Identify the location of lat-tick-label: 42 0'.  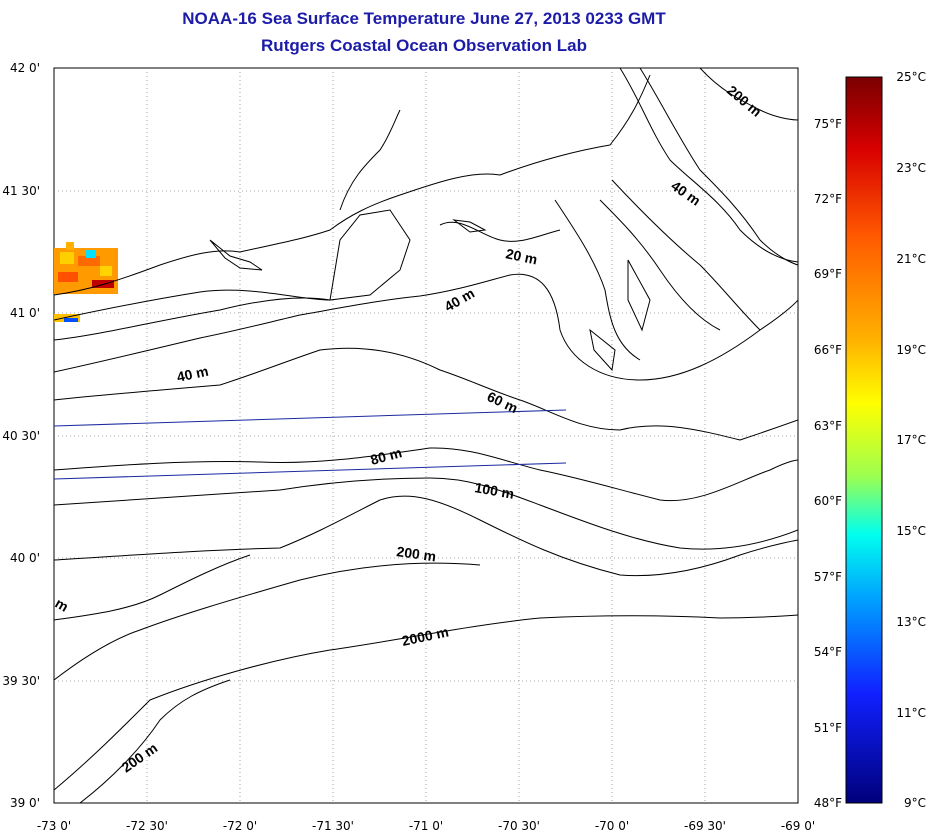
(25, 68).